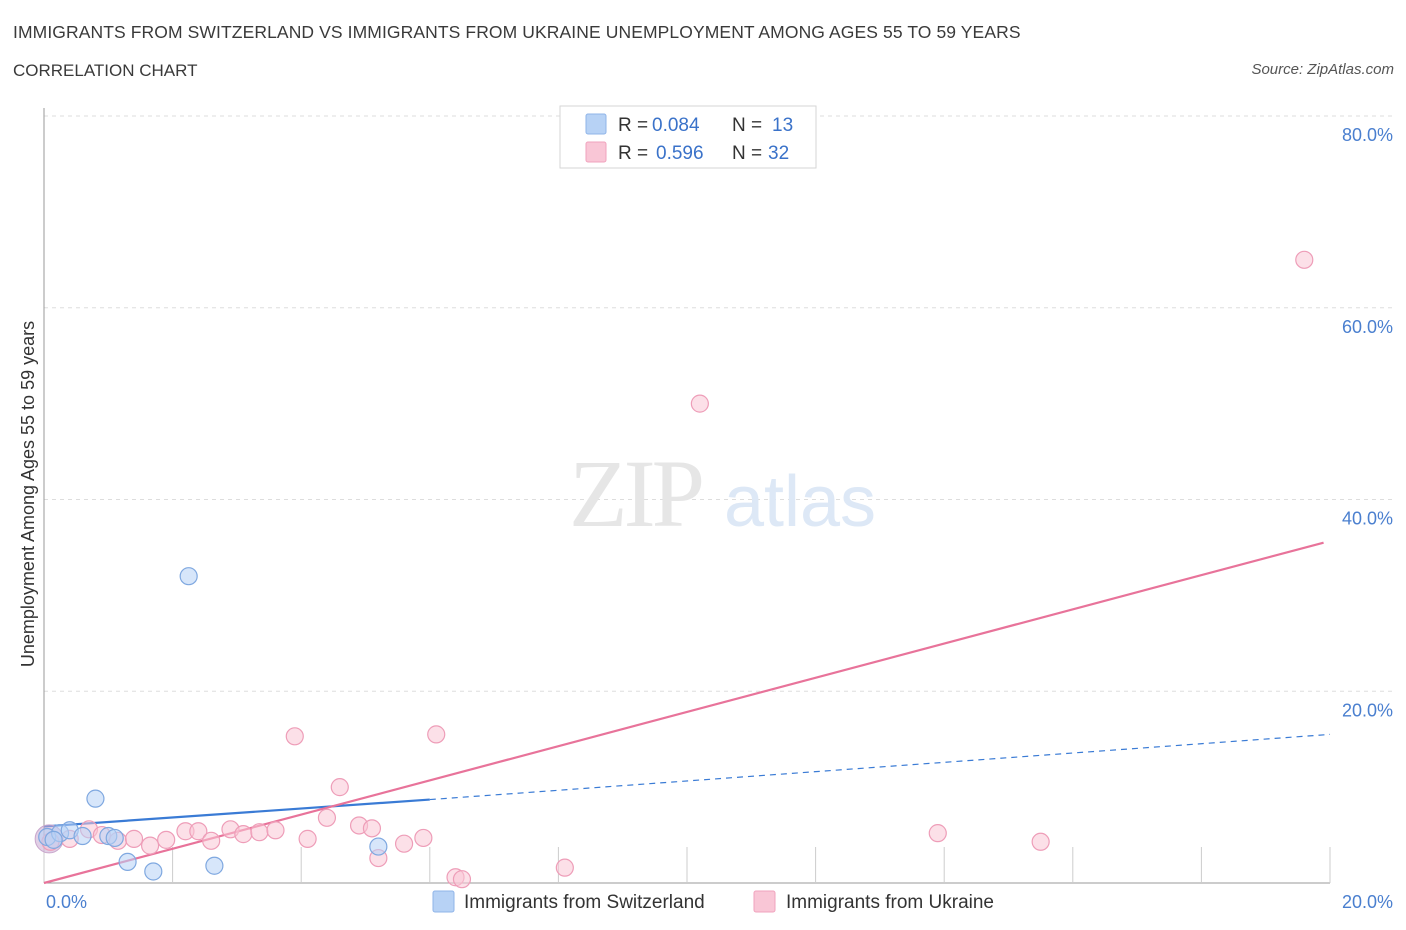 This screenshot has width=1406, height=930. I want to click on y-tick-label: 80.0%, so click(1367, 135).